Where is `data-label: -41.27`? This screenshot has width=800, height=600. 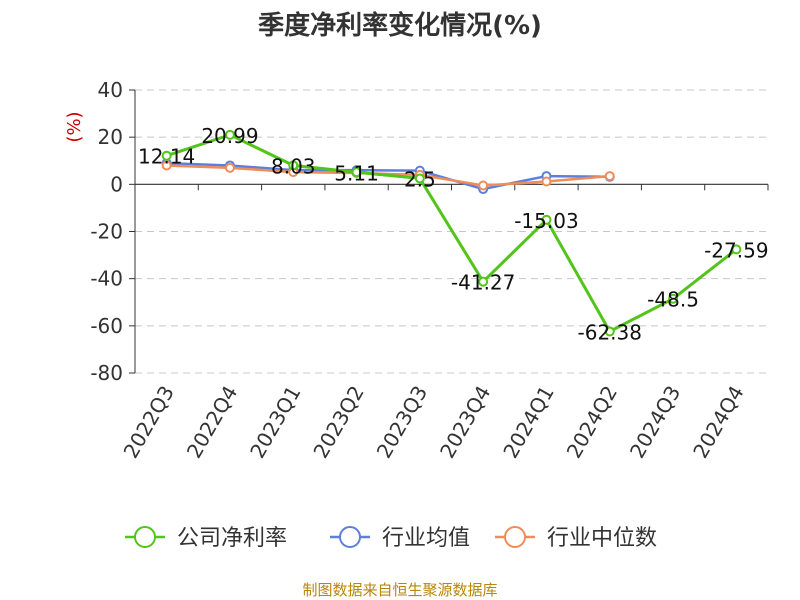 data-label: -41.27 is located at coordinates (483, 283).